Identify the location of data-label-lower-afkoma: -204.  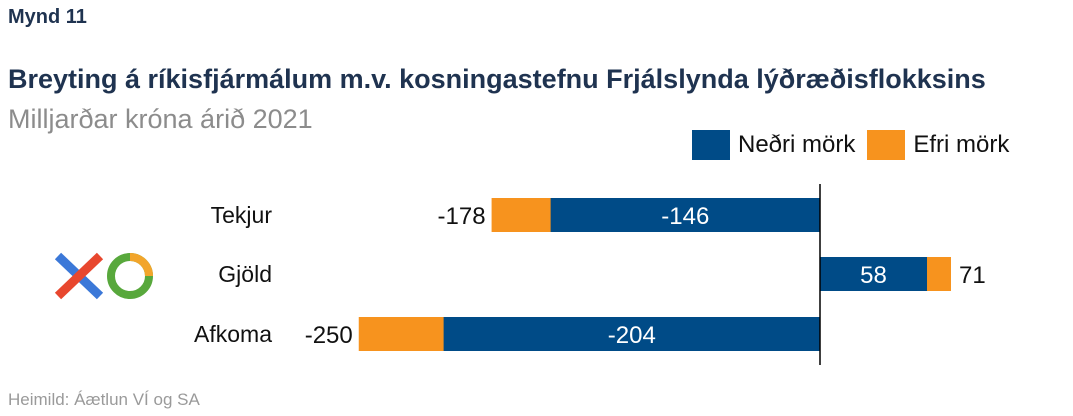
(632, 335).